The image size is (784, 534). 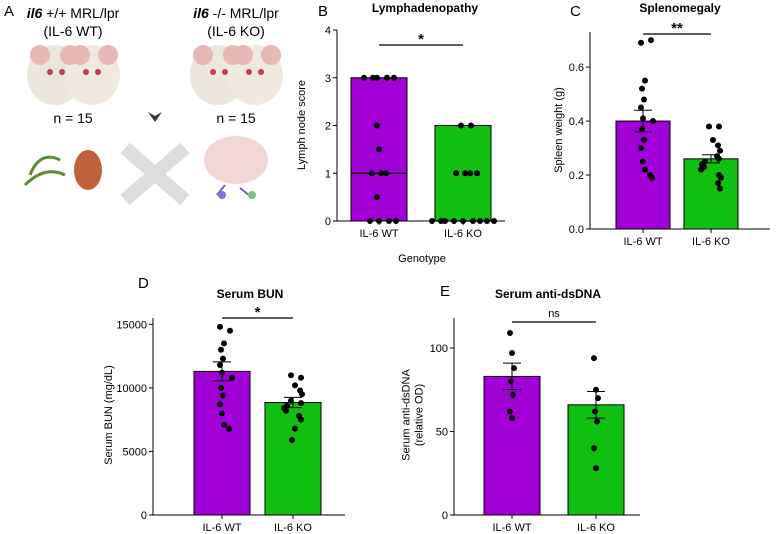 I want to click on y-tick-label: 3, so click(x=328, y=79).